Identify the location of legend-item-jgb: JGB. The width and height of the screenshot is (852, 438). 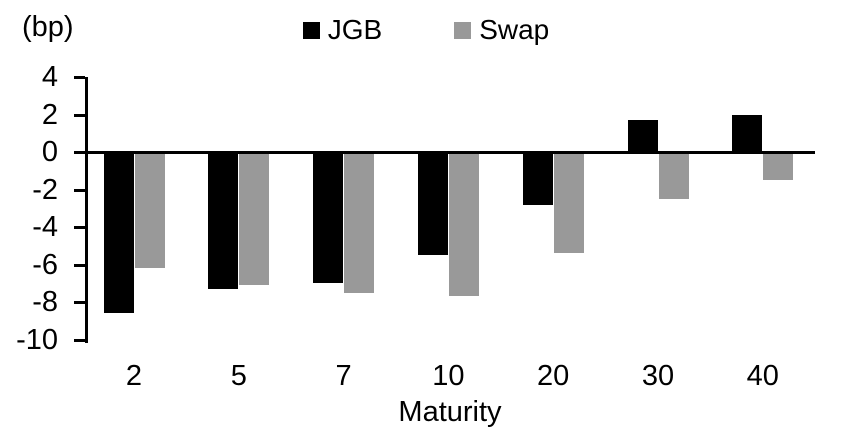
(342, 30).